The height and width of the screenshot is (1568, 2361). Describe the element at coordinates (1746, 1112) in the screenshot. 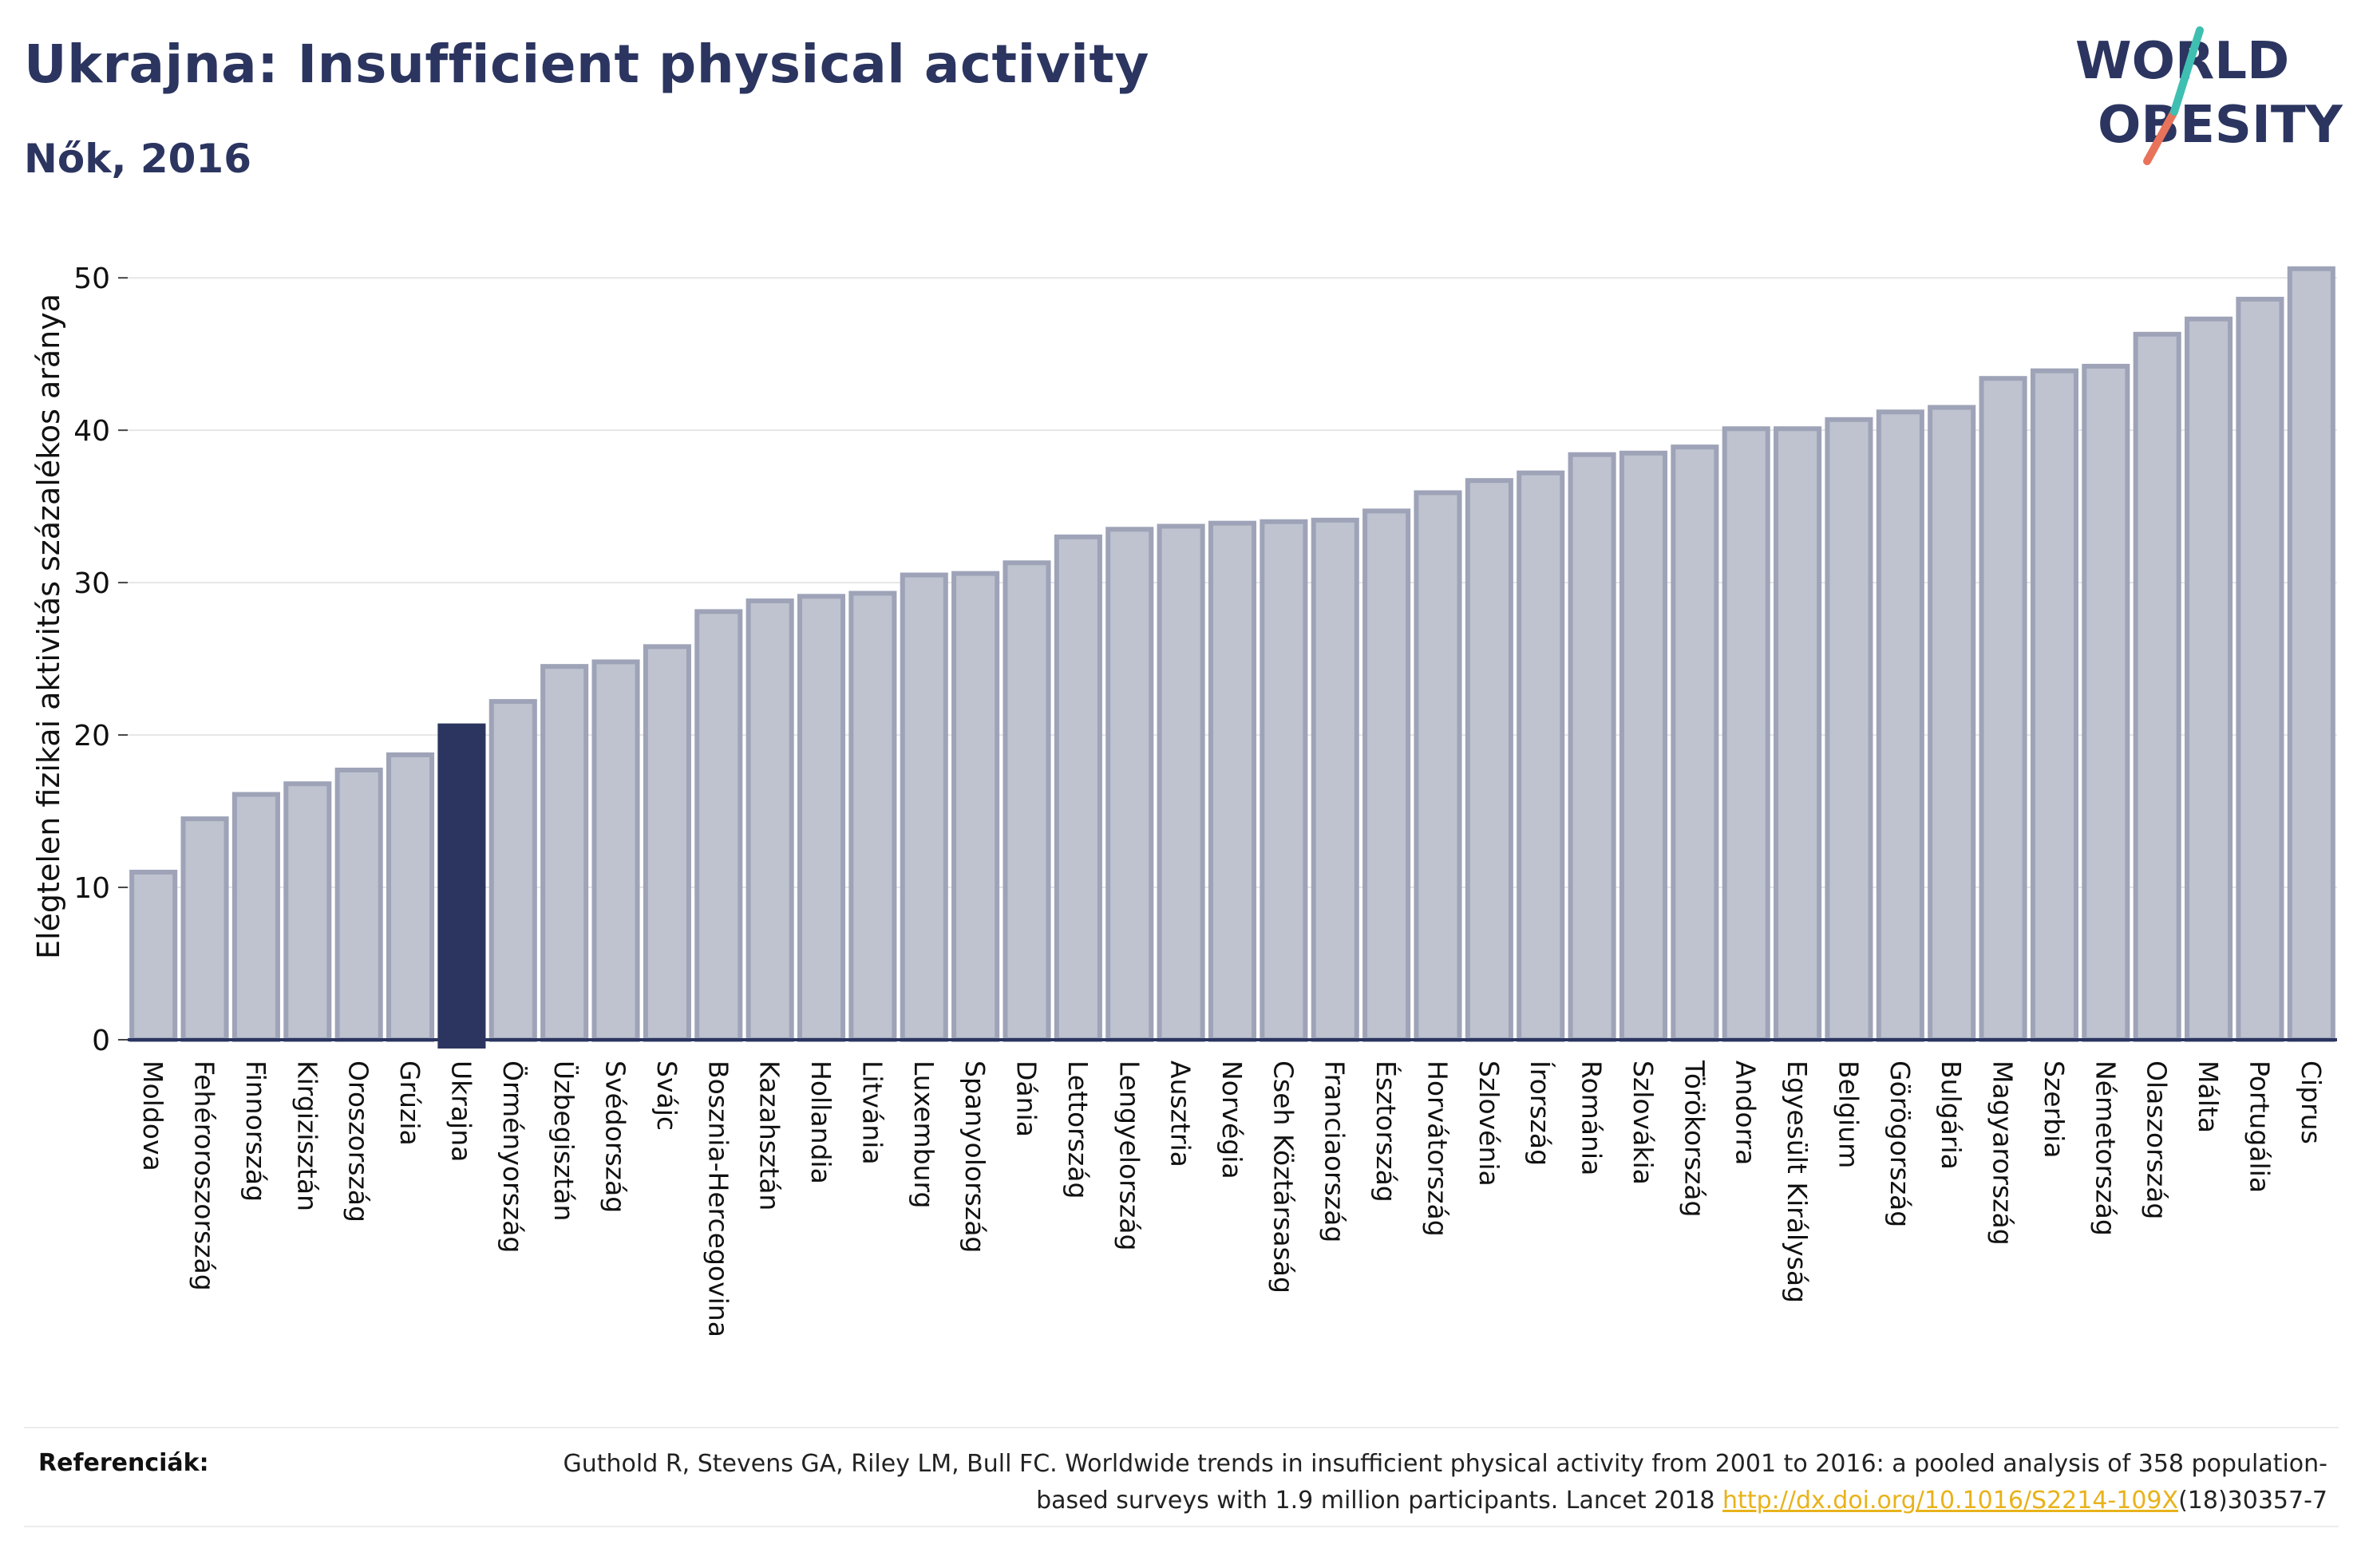

I see `x-tick-label: Andorra` at that location.